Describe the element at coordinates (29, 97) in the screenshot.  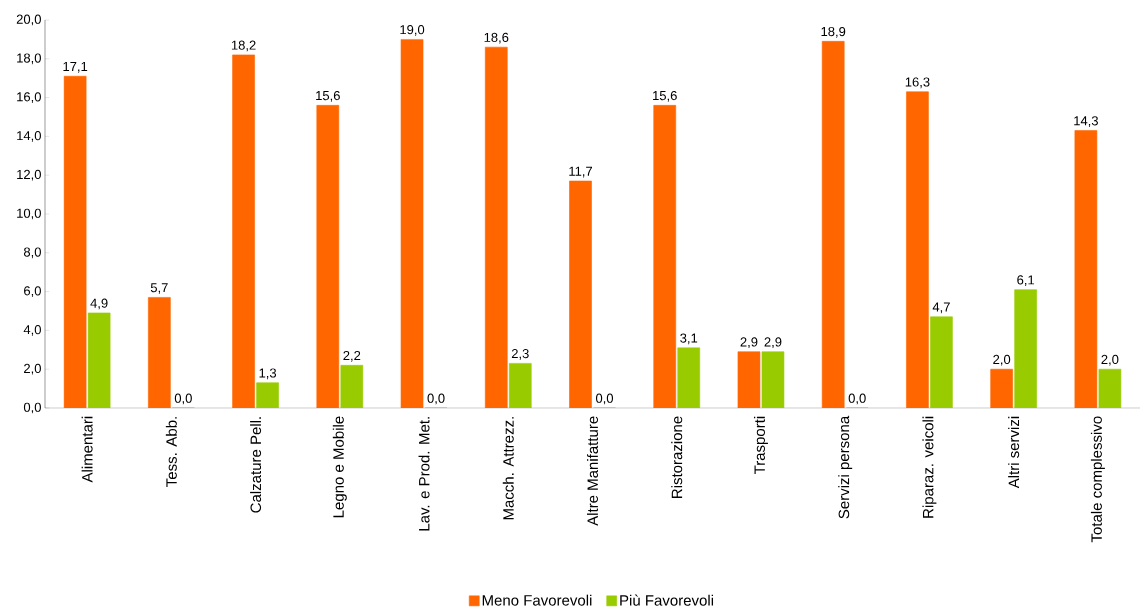
I see `y-tick-label: 16,0` at that location.